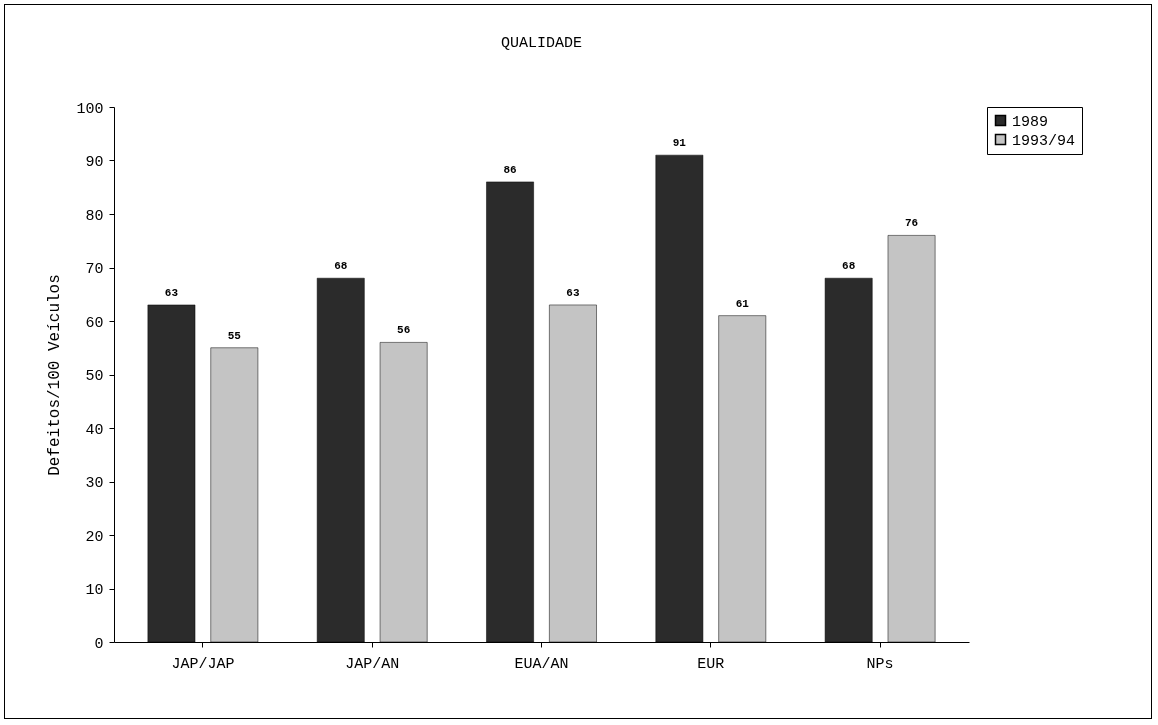 This screenshot has height=725, width=1158. I want to click on x-tick-label: JAP/JAP, so click(203, 664).